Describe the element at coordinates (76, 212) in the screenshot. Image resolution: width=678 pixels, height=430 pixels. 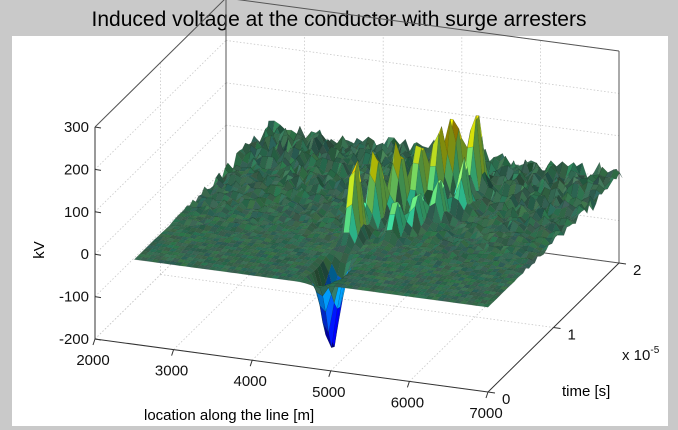
I see `z-tick-label: 100` at that location.